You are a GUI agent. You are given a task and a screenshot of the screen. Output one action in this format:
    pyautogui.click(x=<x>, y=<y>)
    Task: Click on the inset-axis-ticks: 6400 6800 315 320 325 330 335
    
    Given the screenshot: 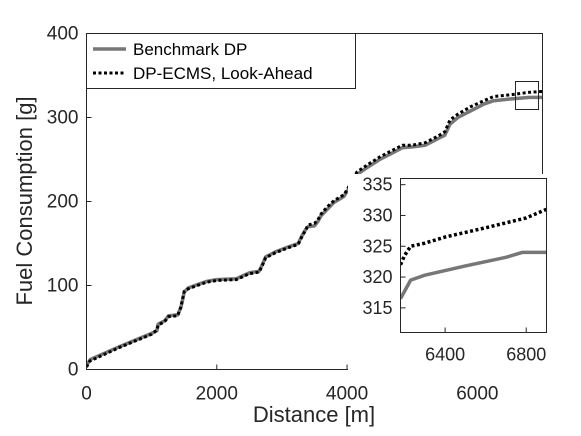 What is the action you would take?
    pyautogui.click(x=454, y=270)
    